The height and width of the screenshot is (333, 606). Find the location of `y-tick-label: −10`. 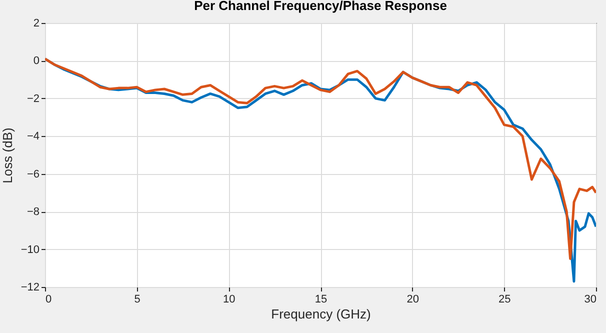

y-tick-label: −10 is located at coordinates (30, 250).